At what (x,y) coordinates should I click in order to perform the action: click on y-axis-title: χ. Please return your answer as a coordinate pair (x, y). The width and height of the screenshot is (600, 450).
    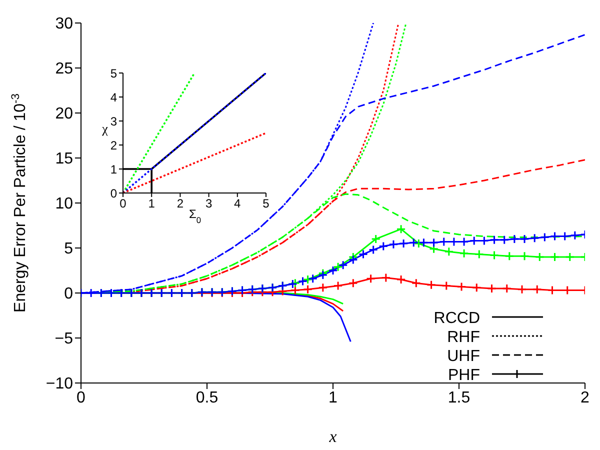
    Looking at the image, I should click on (104, 128).